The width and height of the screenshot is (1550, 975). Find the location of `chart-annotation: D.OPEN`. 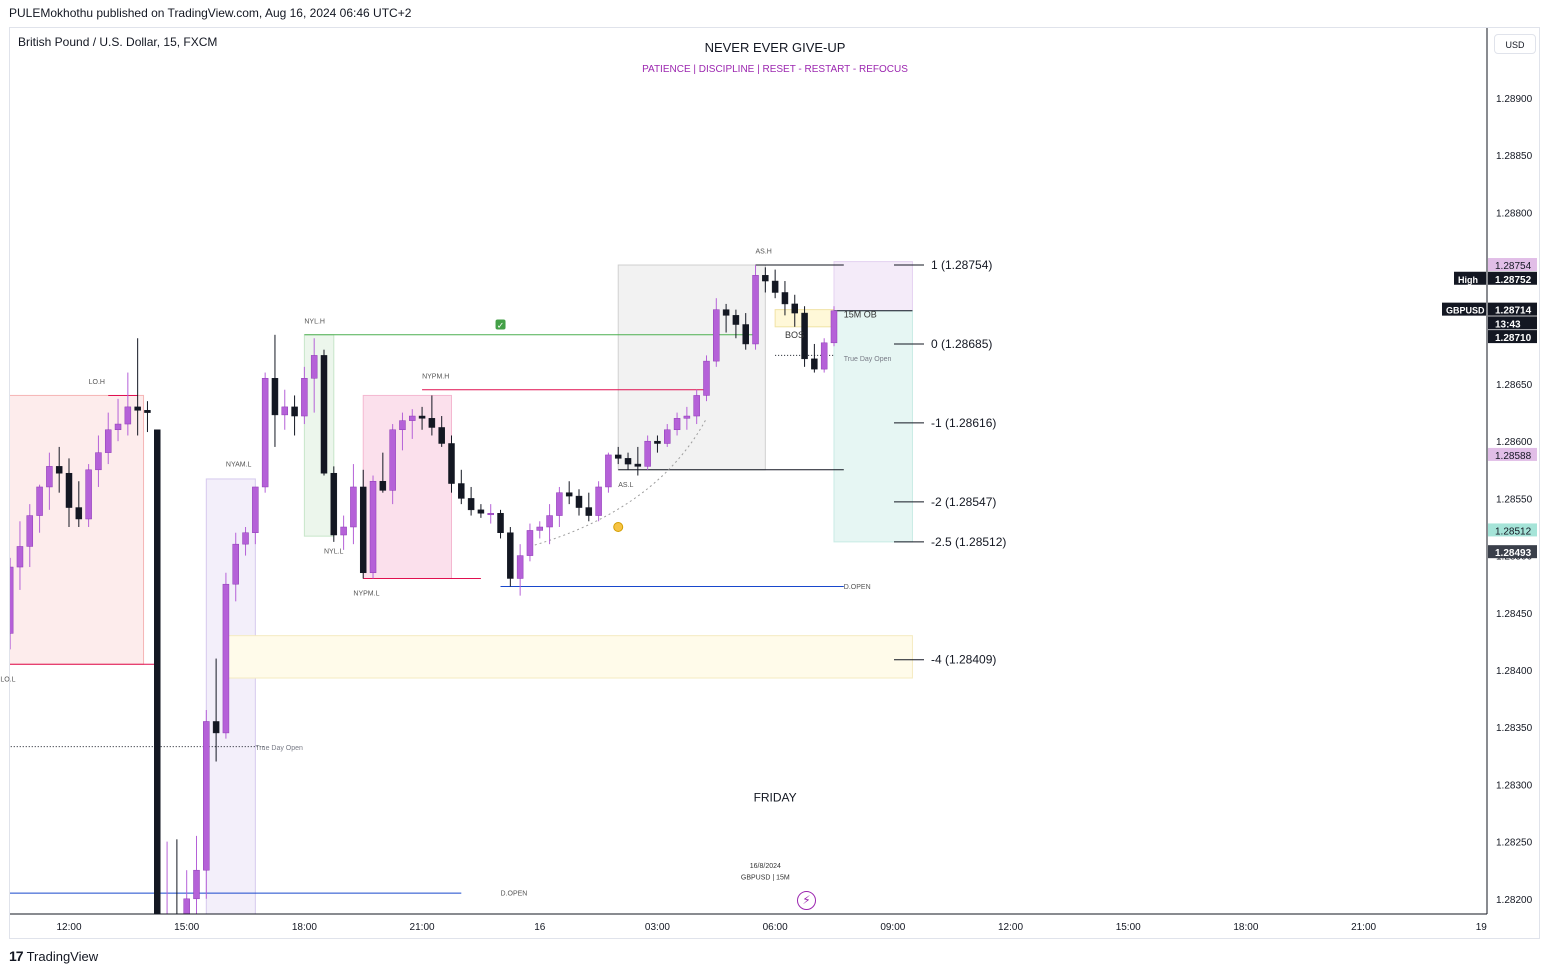

chart-annotation: D.OPEN is located at coordinates (514, 893).